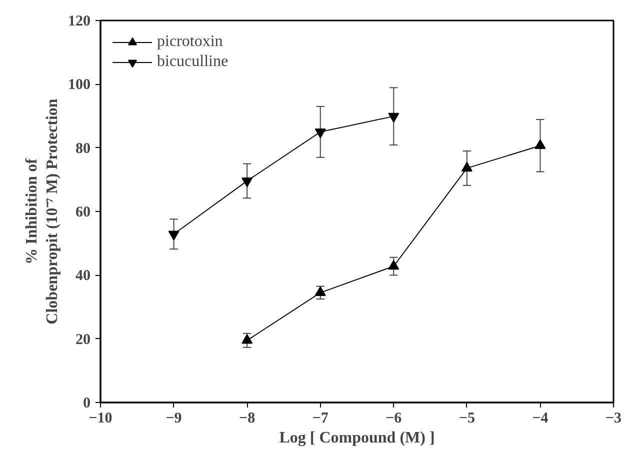 The height and width of the screenshot is (449, 625). What do you see at coordinates (83, 276) in the screenshot?
I see `y-tick-label: 40` at bounding box center [83, 276].